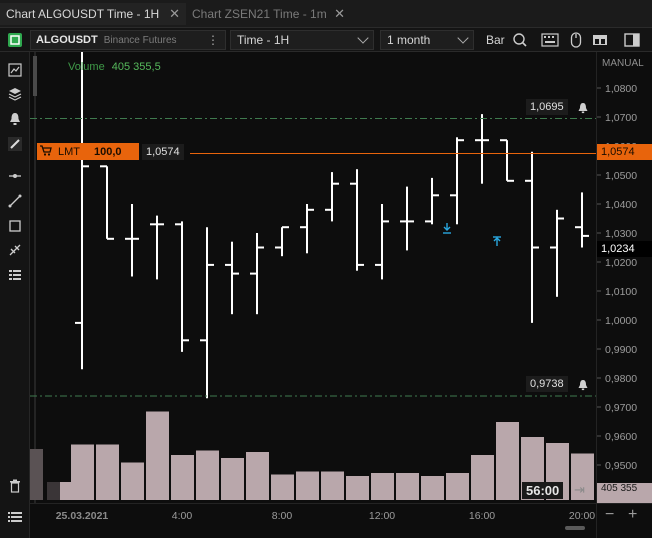 This screenshot has height=538, width=652. What do you see at coordinates (213, 40) in the screenshot?
I see `more-vertical-icon: ⋮` at bounding box center [213, 40].